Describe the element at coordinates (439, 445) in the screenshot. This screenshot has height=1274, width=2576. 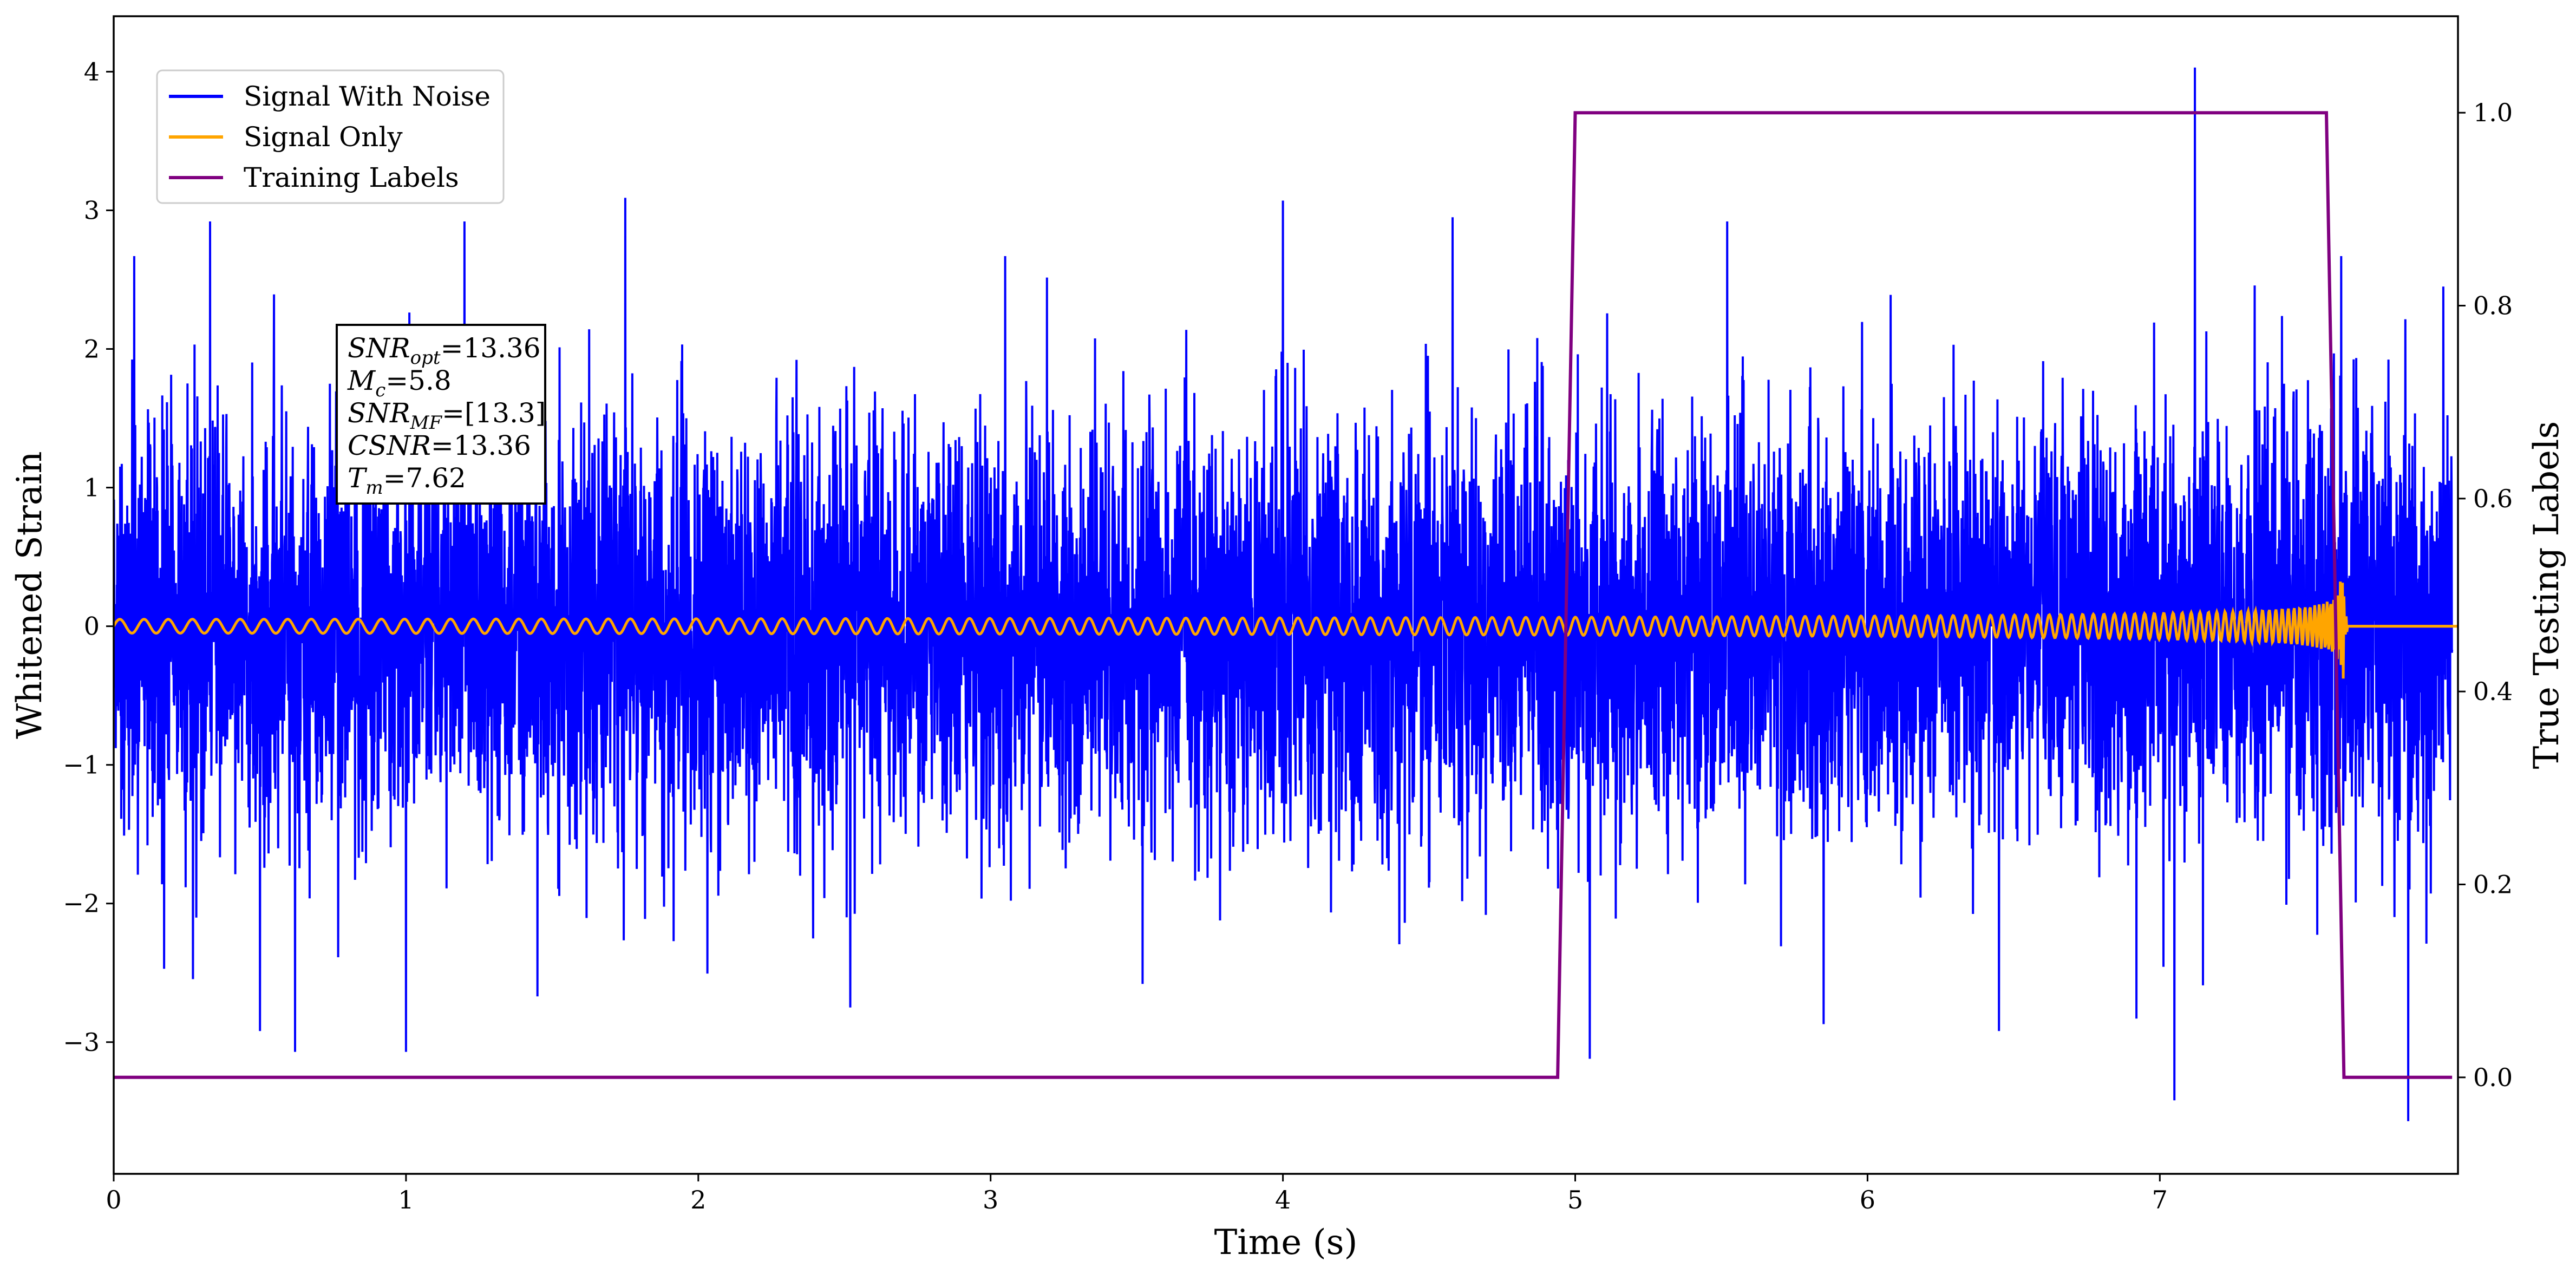
I see `annotation-line: CSNR=13.36` at that location.